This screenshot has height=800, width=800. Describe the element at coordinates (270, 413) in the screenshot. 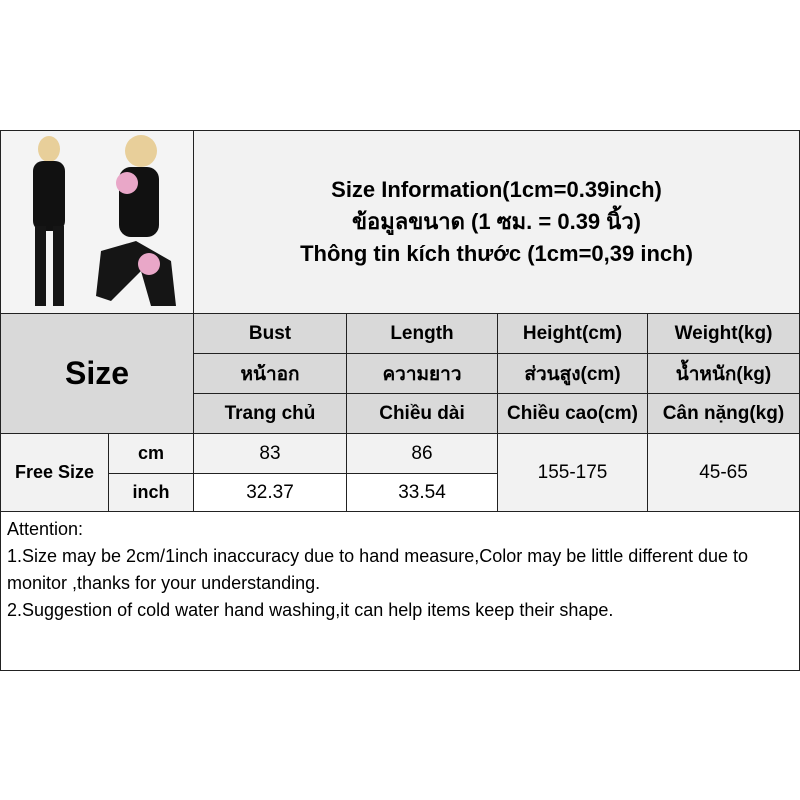

I see `header-bust-vi: Trang chủ` at that location.